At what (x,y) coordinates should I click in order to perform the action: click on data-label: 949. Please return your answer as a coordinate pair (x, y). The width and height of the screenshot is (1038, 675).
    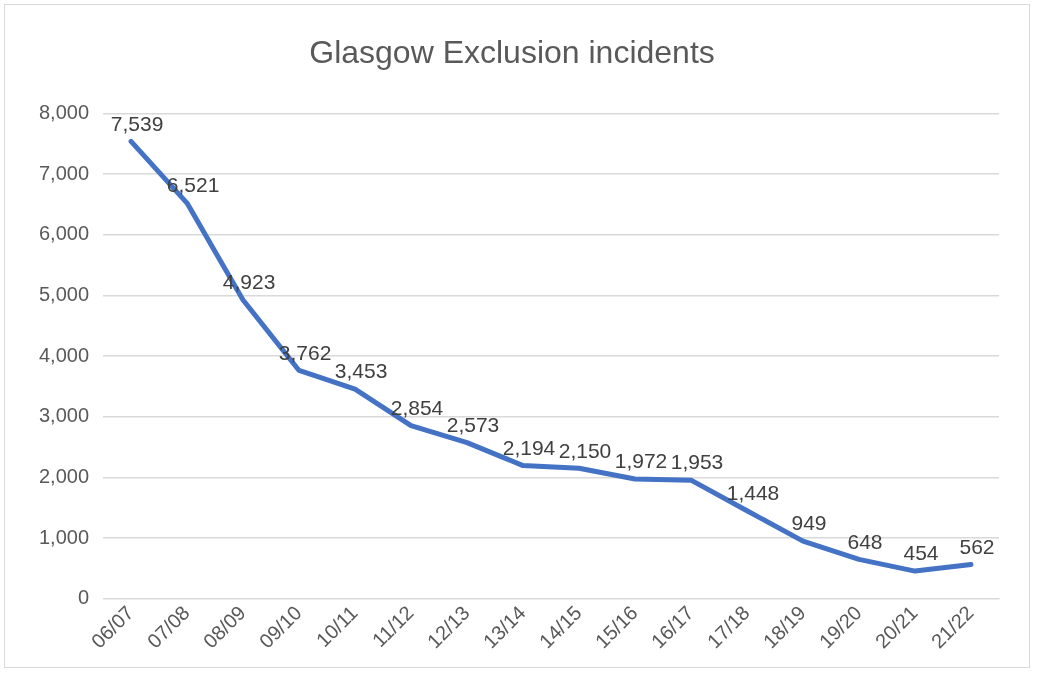
    Looking at the image, I should click on (809, 523).